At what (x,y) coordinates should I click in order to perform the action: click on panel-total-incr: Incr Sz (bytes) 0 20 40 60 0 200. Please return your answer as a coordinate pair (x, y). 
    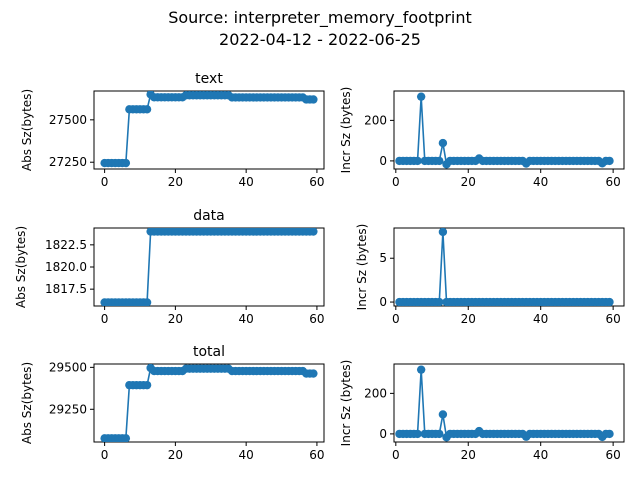
    Looking at the image, I should click on (482, 411).